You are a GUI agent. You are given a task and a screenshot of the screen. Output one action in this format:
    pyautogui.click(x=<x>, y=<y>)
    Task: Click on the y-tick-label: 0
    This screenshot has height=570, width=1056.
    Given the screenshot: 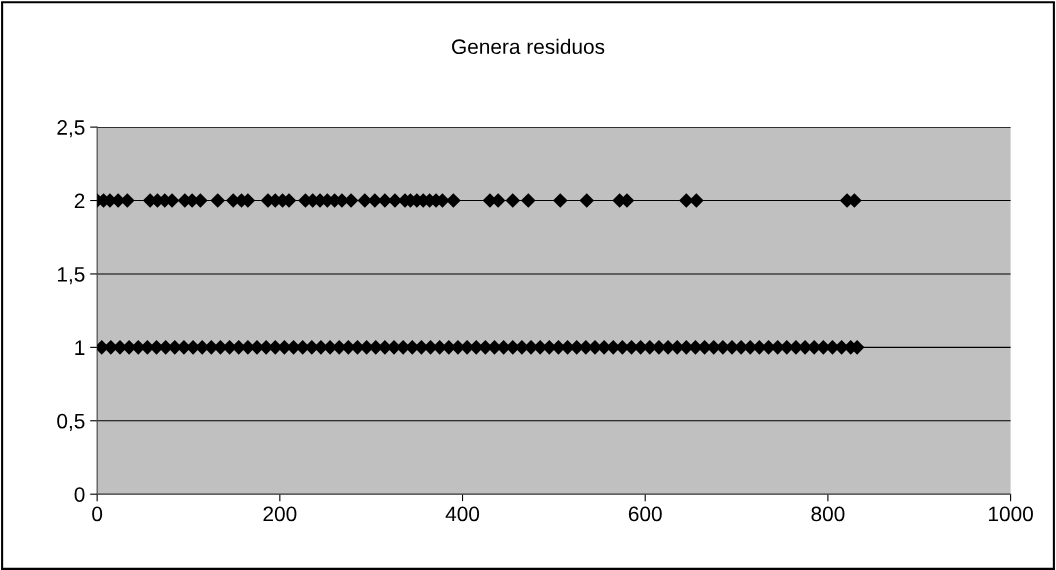 What is the action you would take?
    pyautogui.click(x=79, y=494)
    